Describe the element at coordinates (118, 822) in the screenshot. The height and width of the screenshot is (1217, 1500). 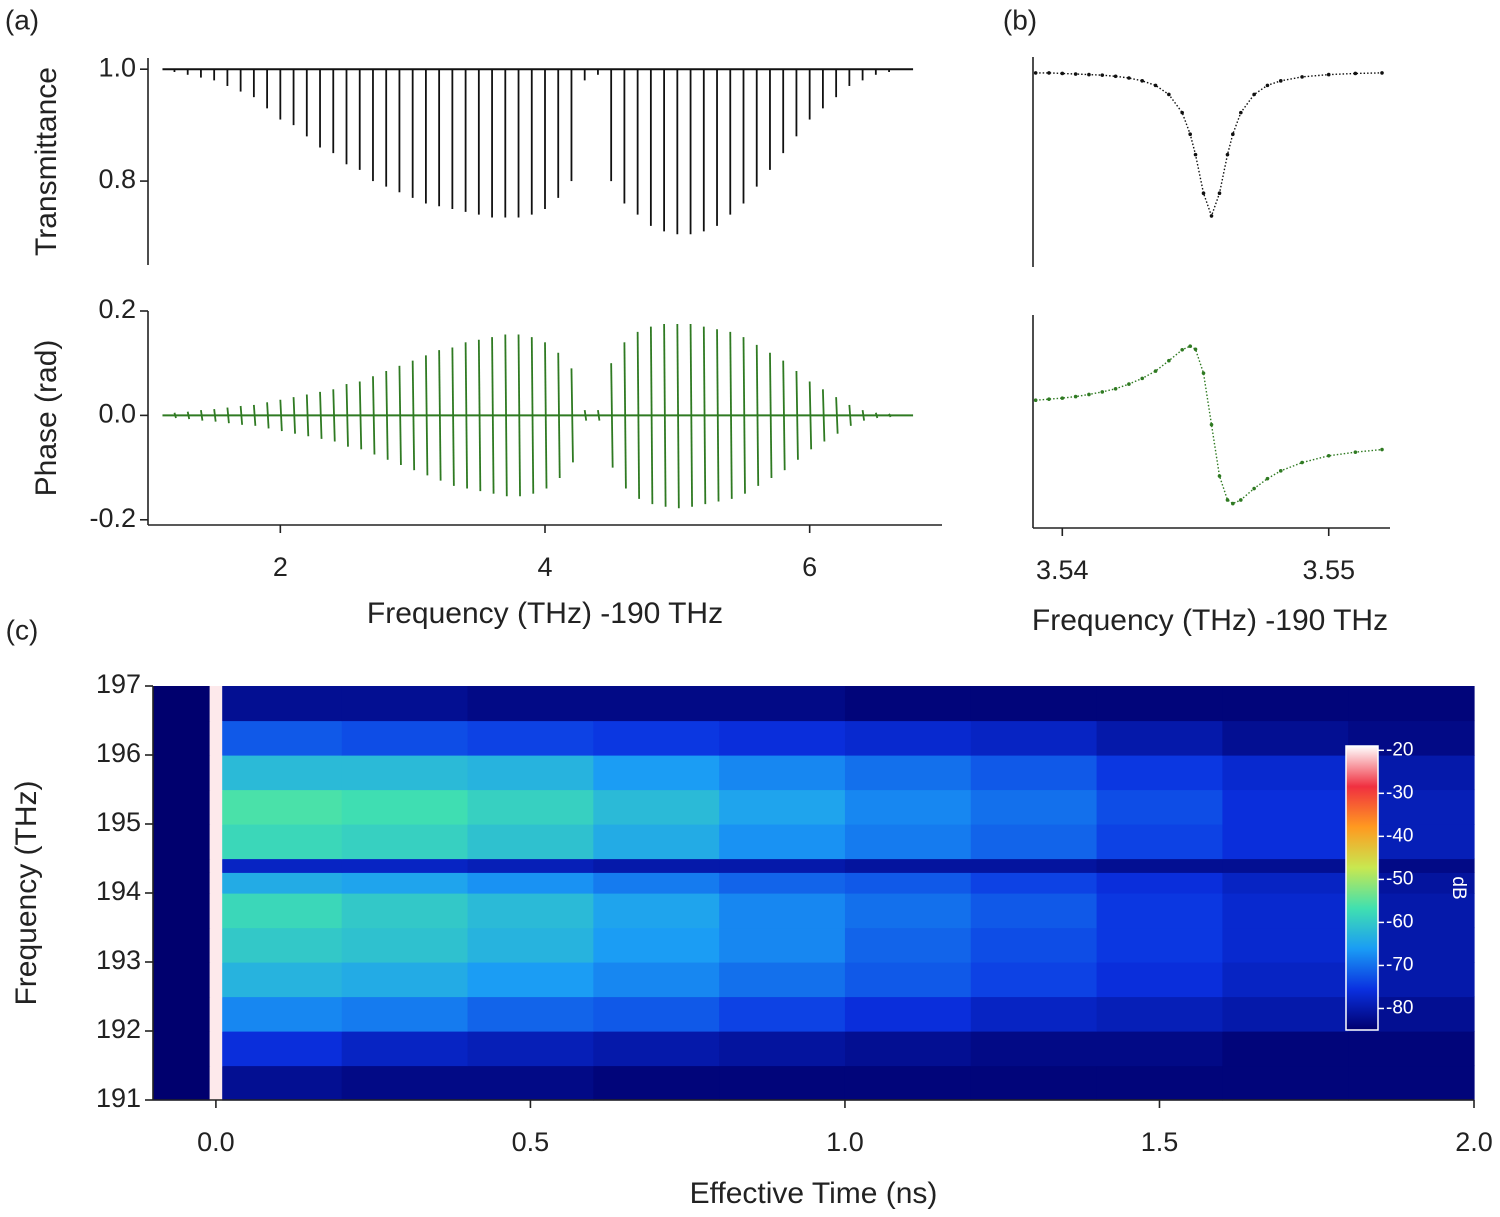
I see `y-tick-label: 195` at that location.